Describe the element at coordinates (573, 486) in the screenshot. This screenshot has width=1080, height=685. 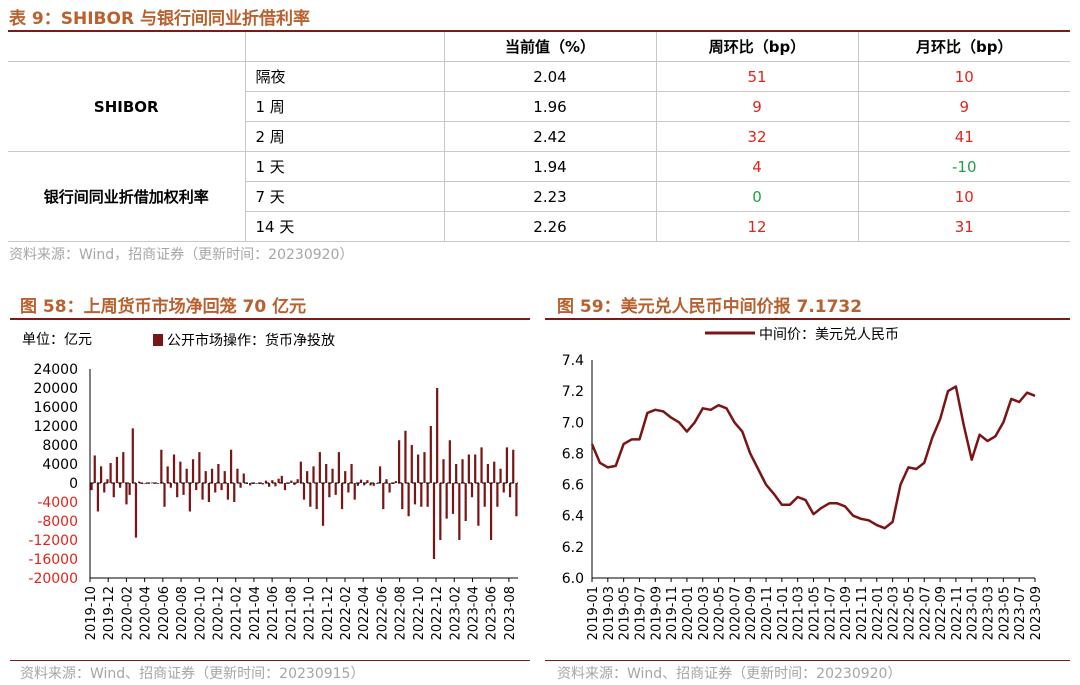
I see `chart59-ytick-label: 6.6` at that location.